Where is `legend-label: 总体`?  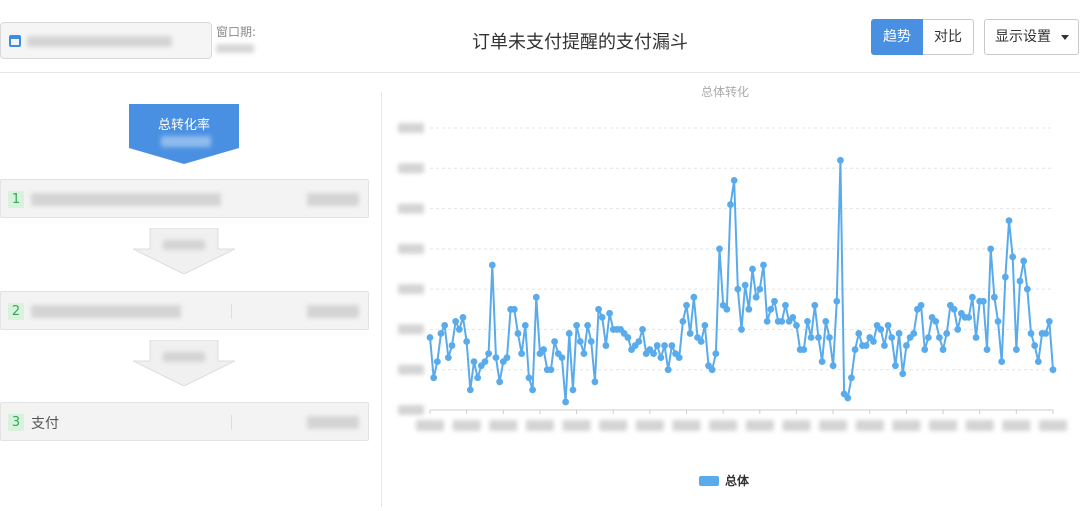
legend-label: 总体 is located at coordinates (737, 480).